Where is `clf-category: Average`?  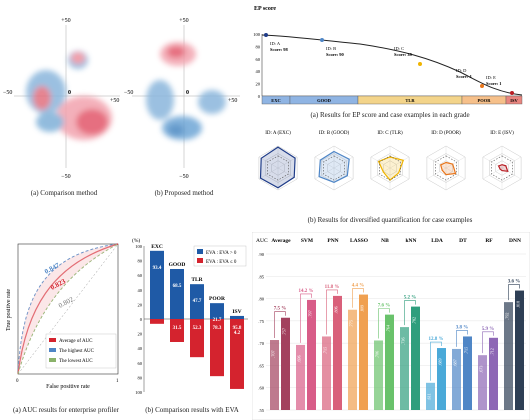
clf-category: Average is located at coordinates (281, 241).